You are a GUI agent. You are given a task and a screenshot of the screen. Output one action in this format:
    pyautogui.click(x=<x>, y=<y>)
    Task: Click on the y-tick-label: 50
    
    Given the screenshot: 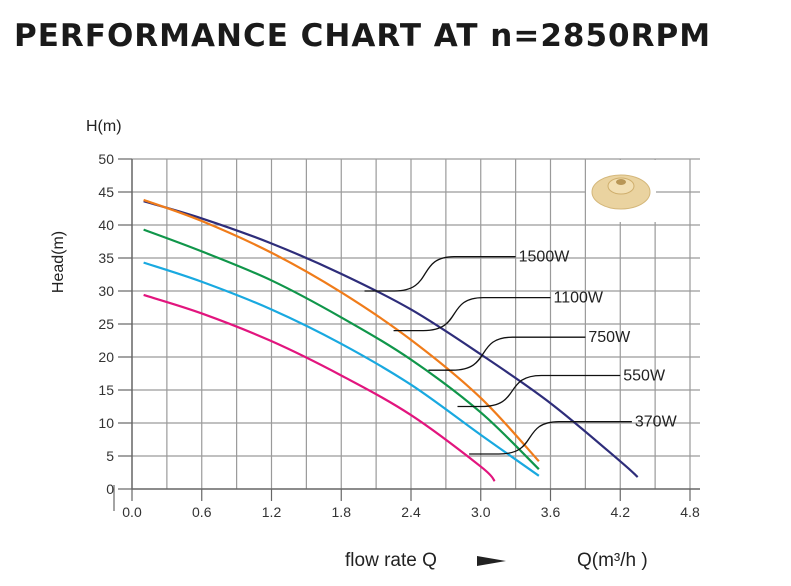 What is the action you would take?
    pyautogui.click(x=106, y=159)
    